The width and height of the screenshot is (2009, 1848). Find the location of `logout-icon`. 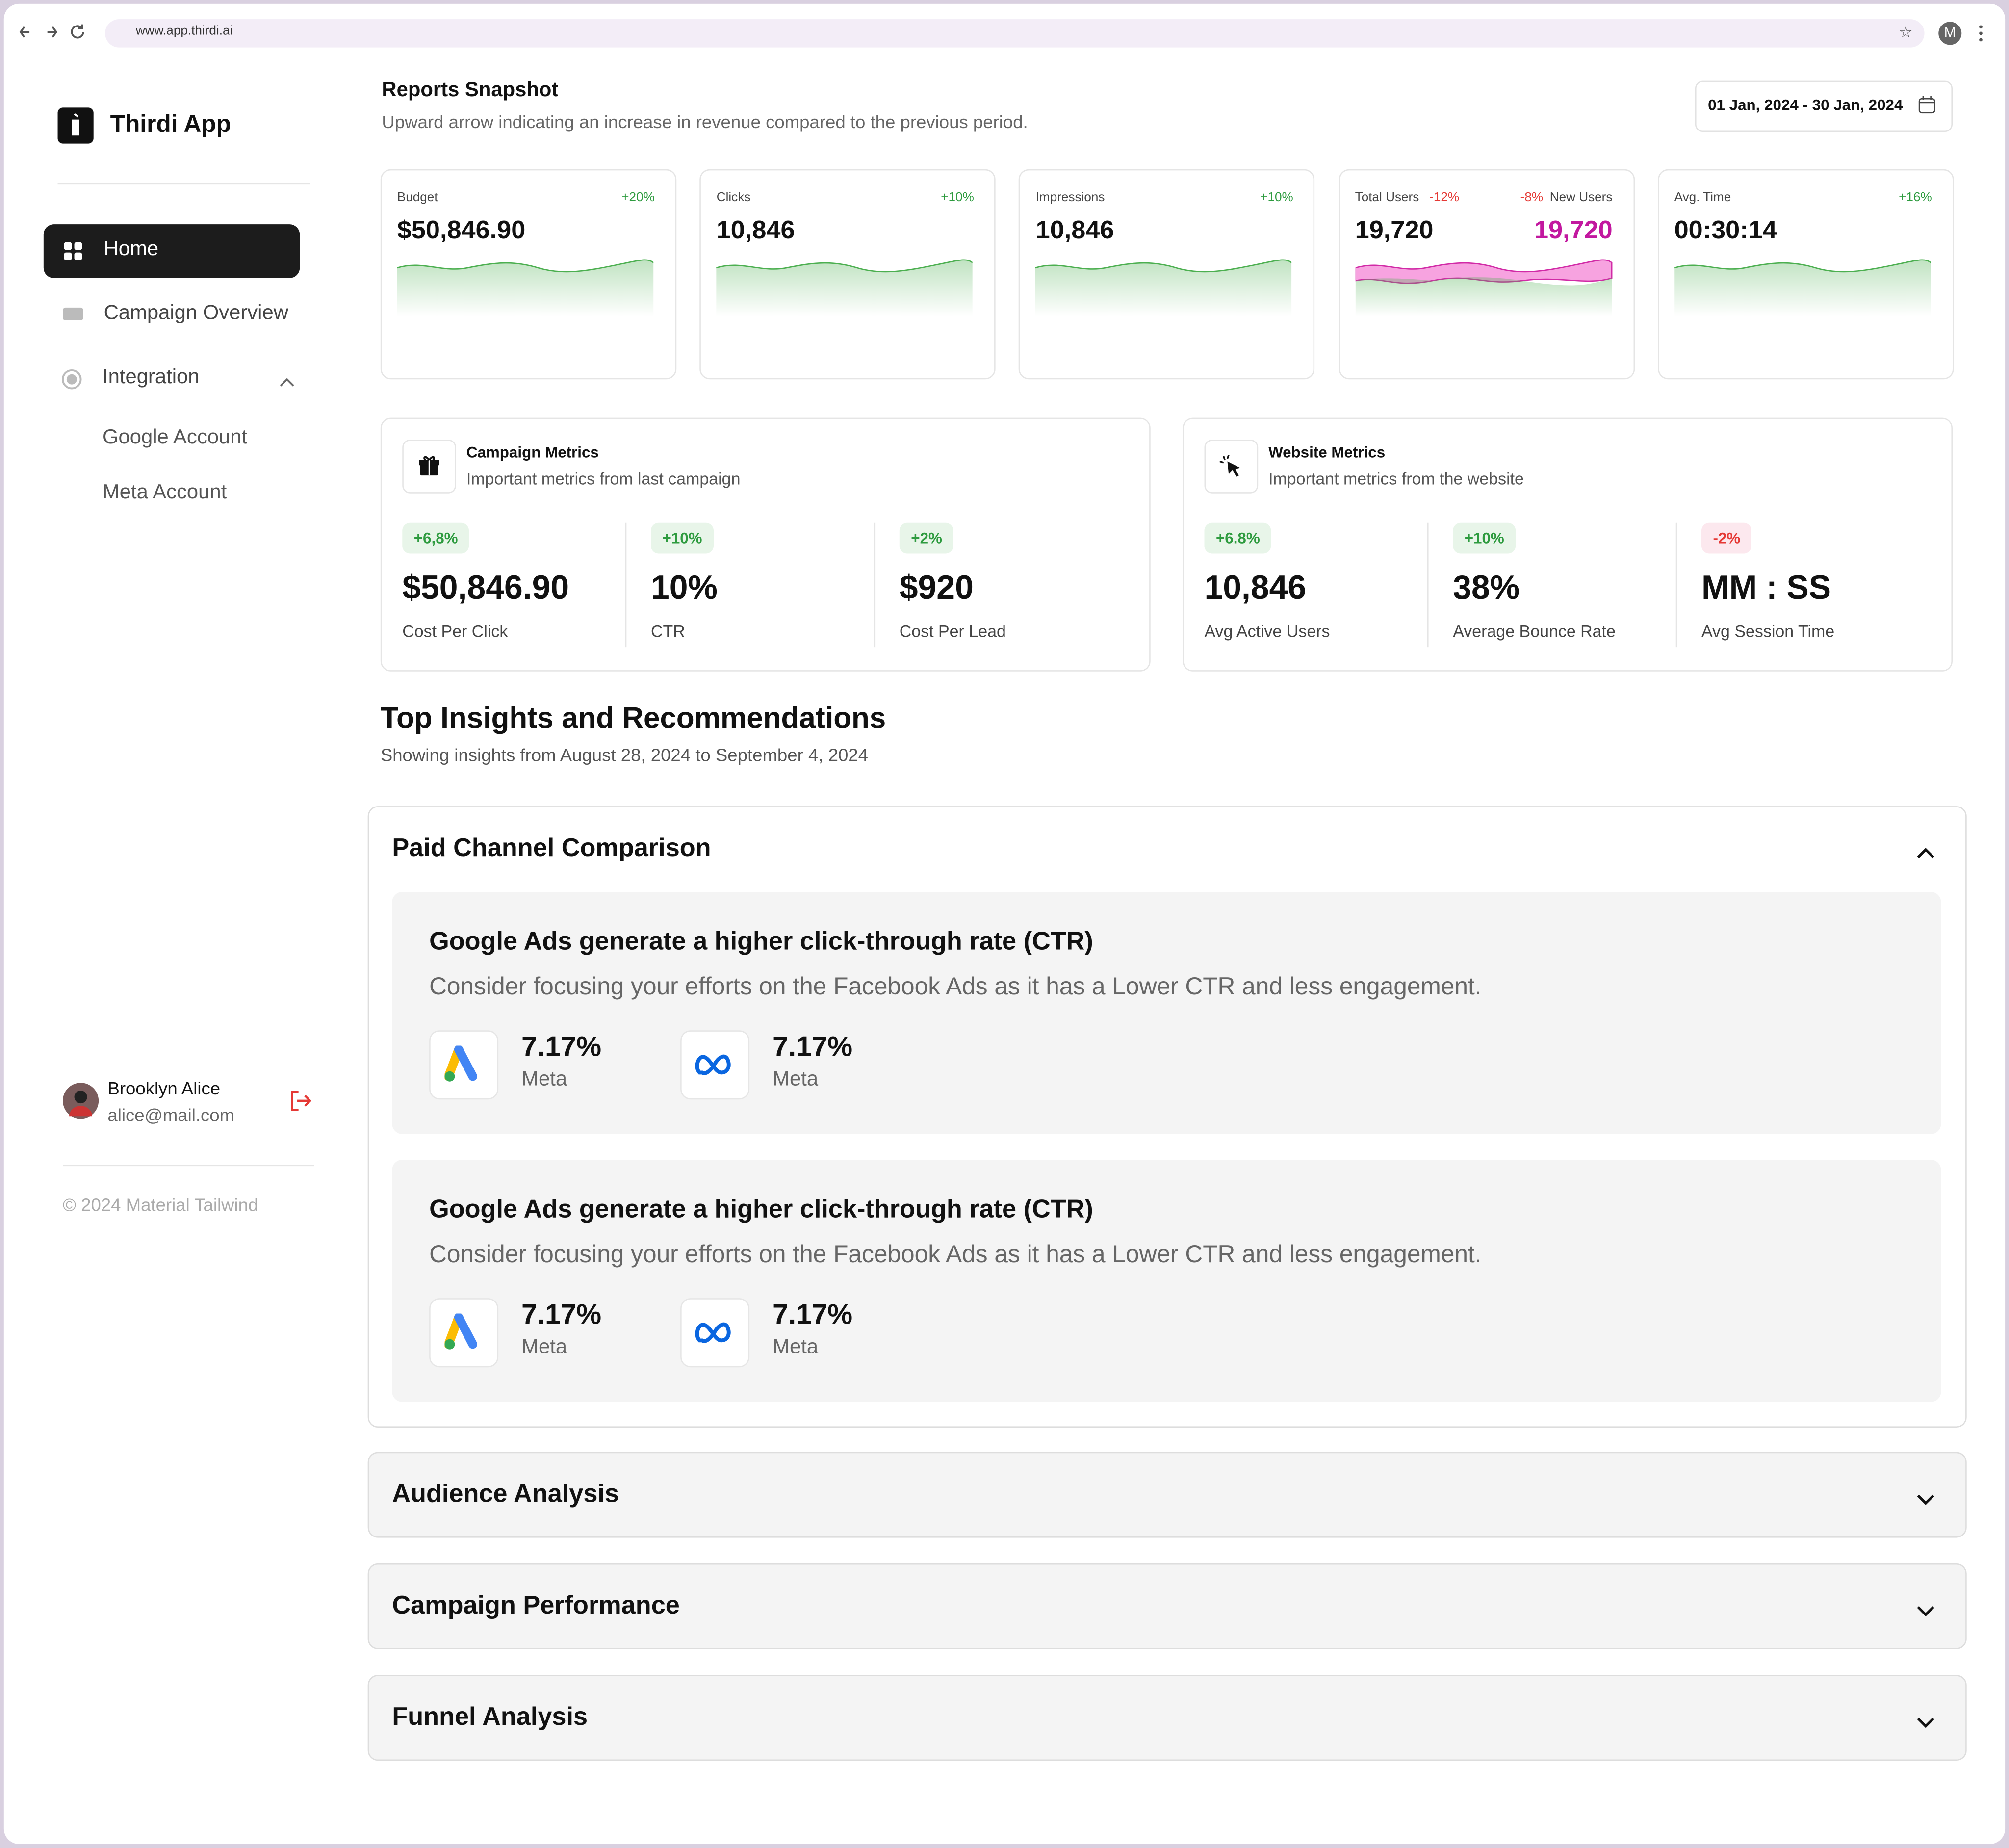

logout-icon is located at coordinates (300, 1104).